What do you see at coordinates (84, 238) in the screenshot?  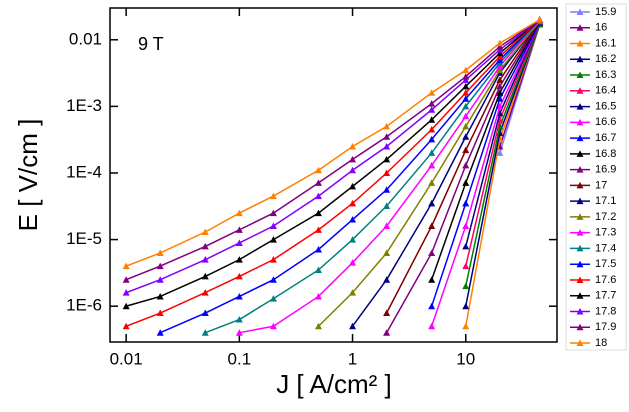 I see `y-tick-label: 1E-5` at bounding box center [84, 238].